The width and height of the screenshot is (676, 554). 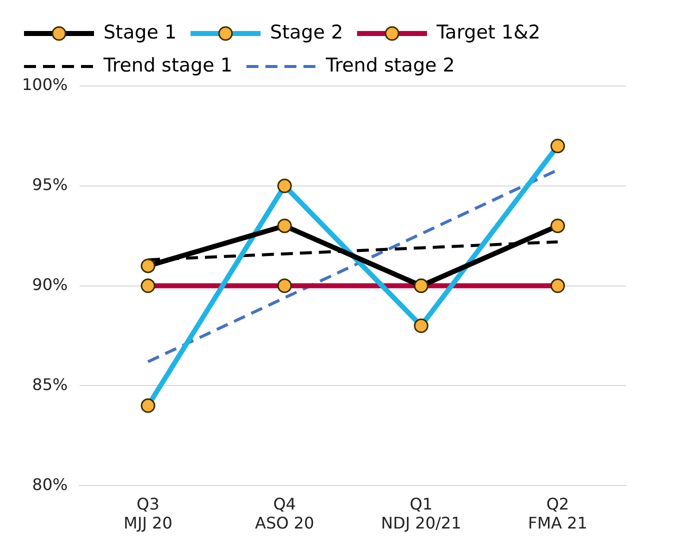 What do you see at coordinates (421, 513) in the screenshot?
I see `x-tick-label: Q1 NDJ 20/21` at bounding box center [421, 513].